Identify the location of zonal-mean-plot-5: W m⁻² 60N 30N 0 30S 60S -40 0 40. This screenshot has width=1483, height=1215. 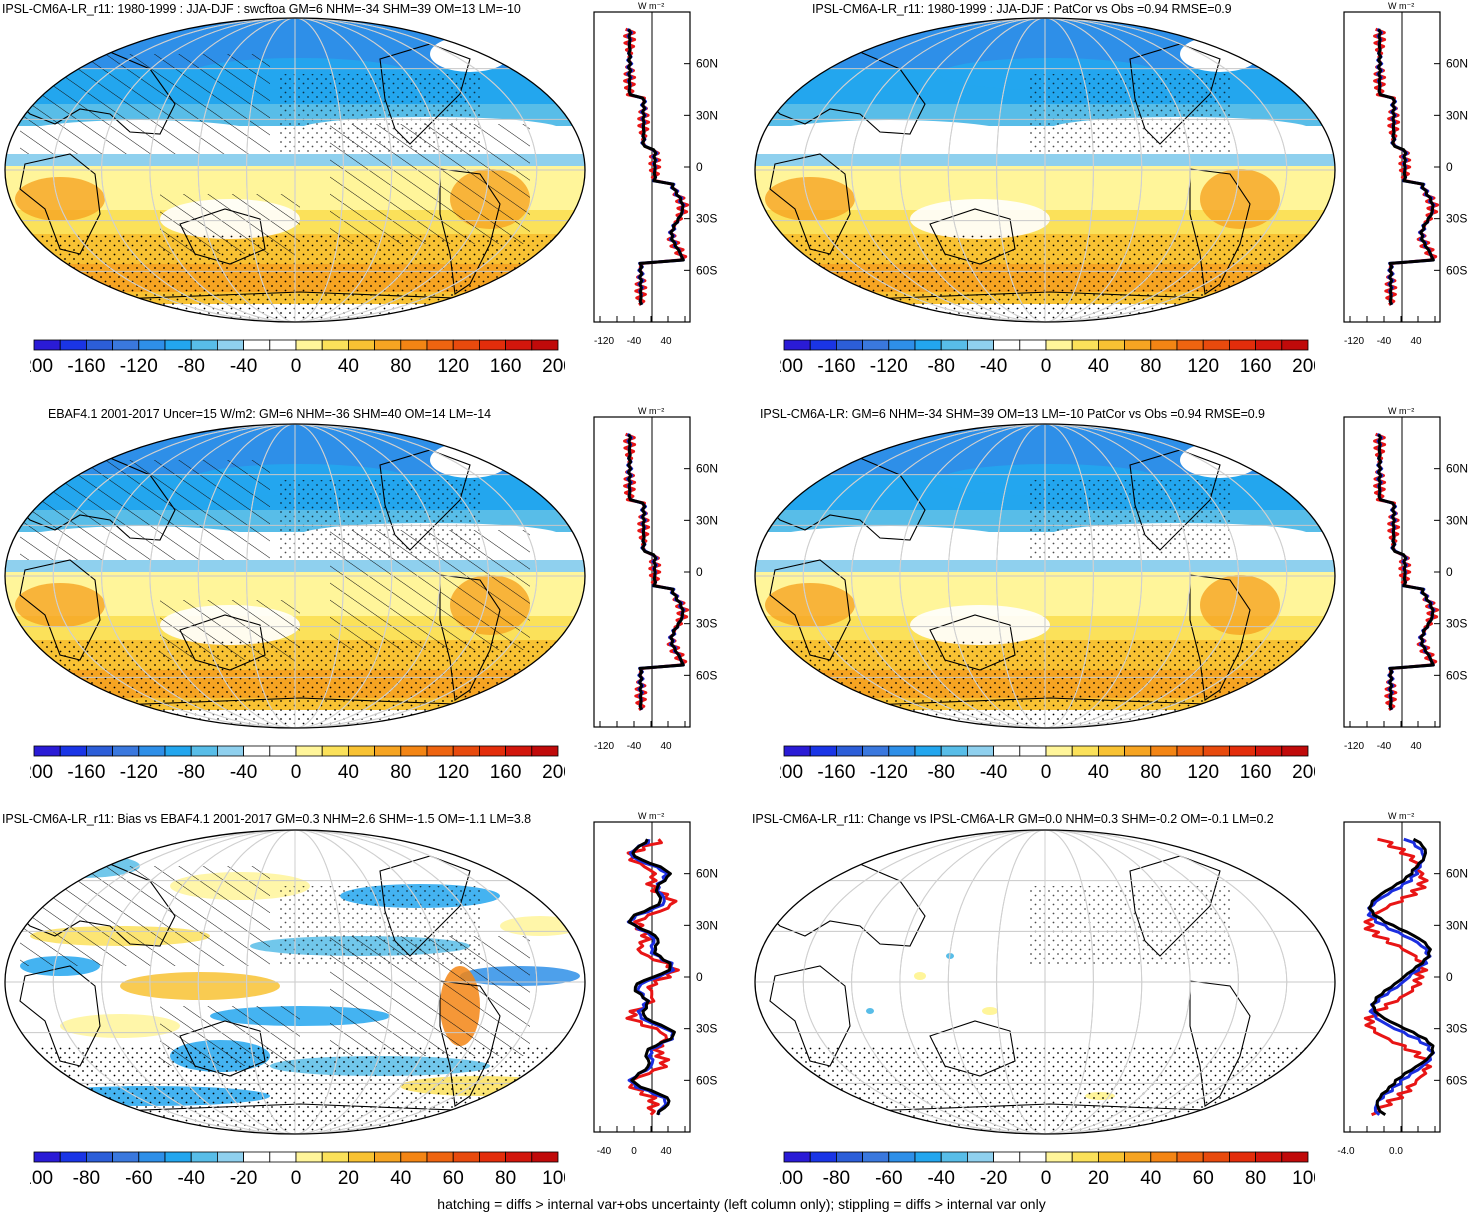
(655, 984).